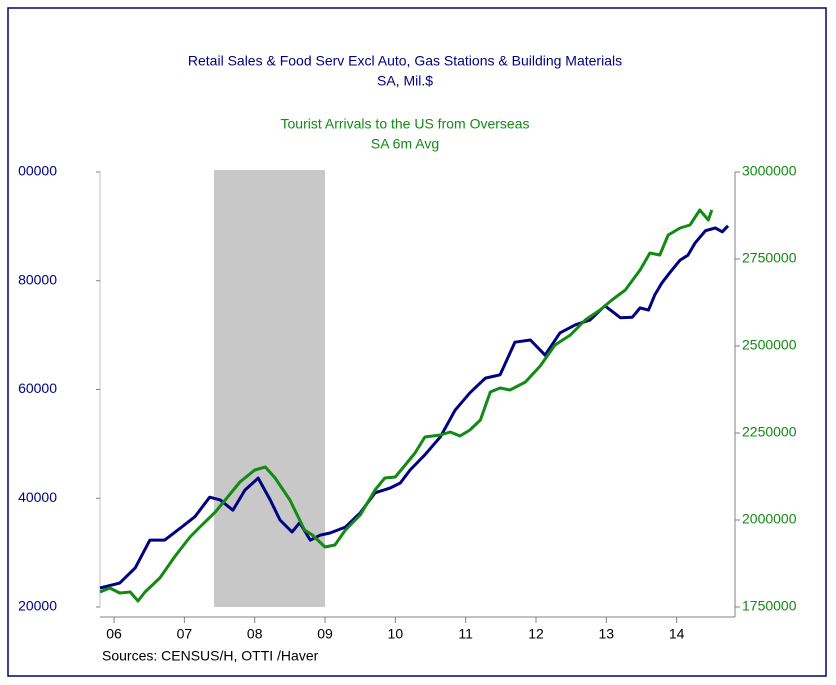 This screenshot has width=836, height=685. Describe the element at coordinates (37, 606) in the screenshot. I see `y-tick-label: 20000` at that location.